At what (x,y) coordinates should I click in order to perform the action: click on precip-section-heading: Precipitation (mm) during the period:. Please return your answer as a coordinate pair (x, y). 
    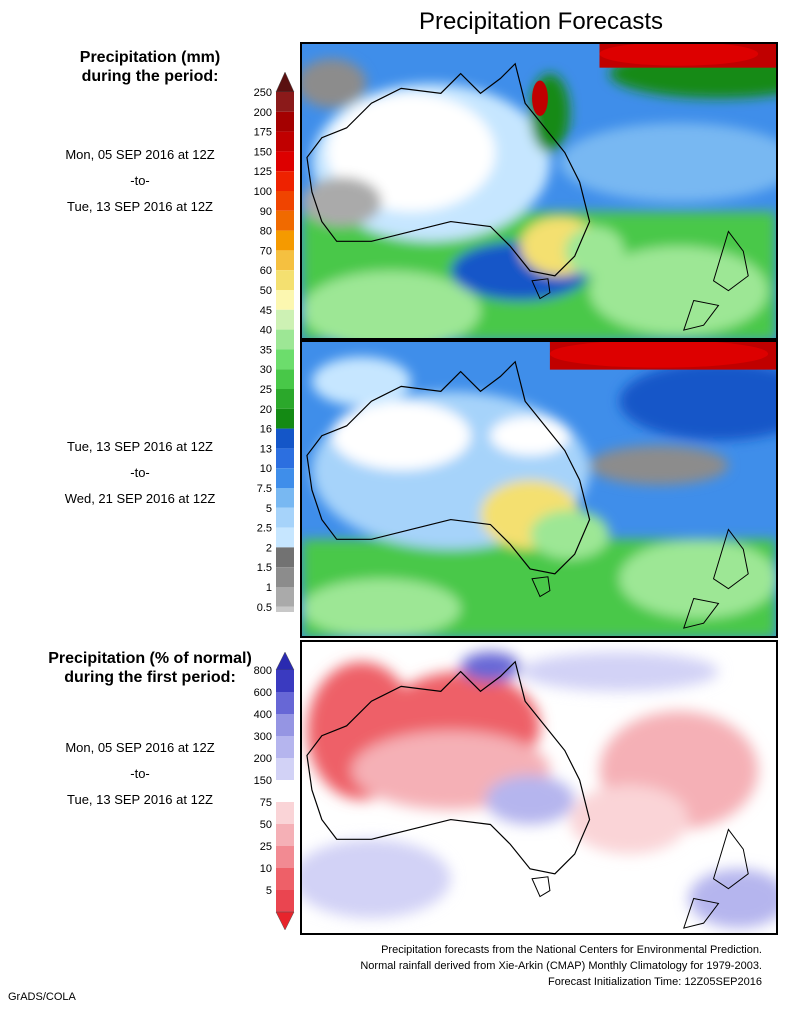
    Looking at the image, I should click on (150, 67).